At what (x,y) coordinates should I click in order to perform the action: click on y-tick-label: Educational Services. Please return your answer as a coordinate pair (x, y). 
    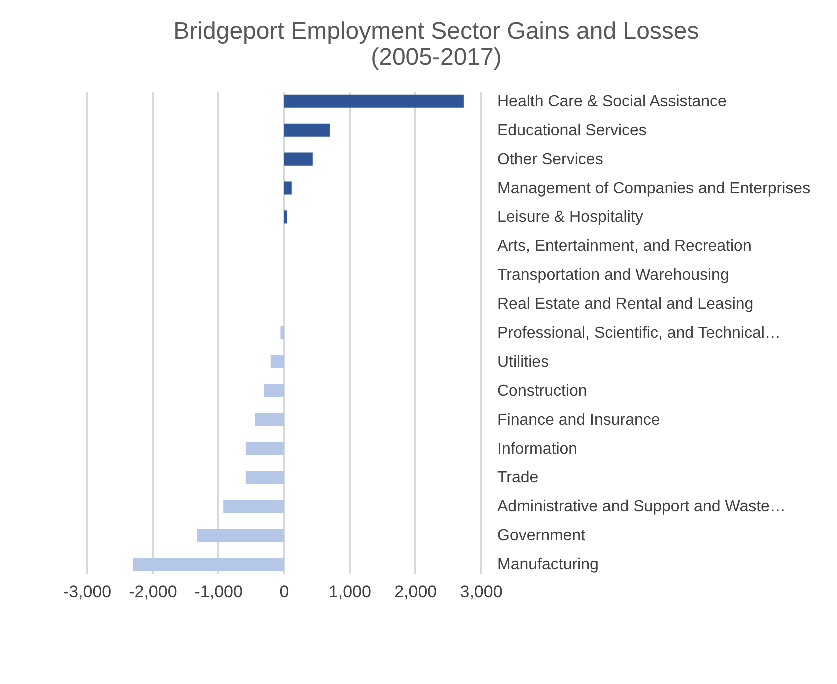
    Looking at the image, I should click on (572, 131).